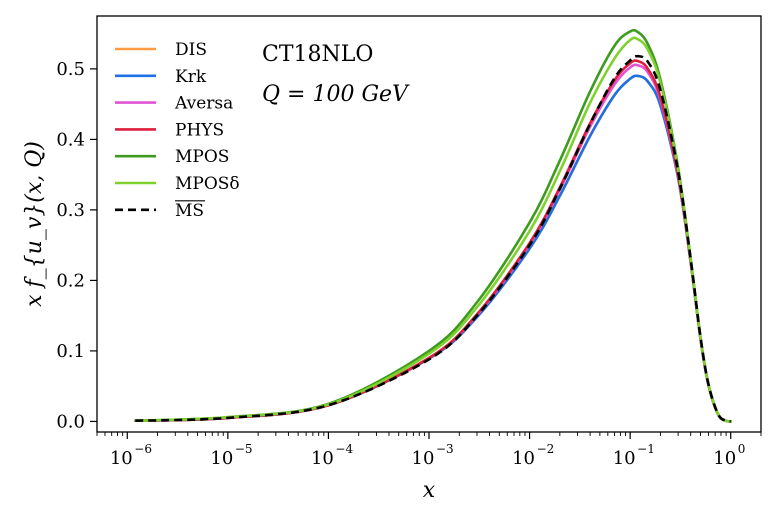 Image resolution: width=781 pixels, height=521 pixels. Describe the element at coordinates (34, 224) in the screenshot. I see `y-axis-label: x f_{u_v}(x, Q)` at that location.